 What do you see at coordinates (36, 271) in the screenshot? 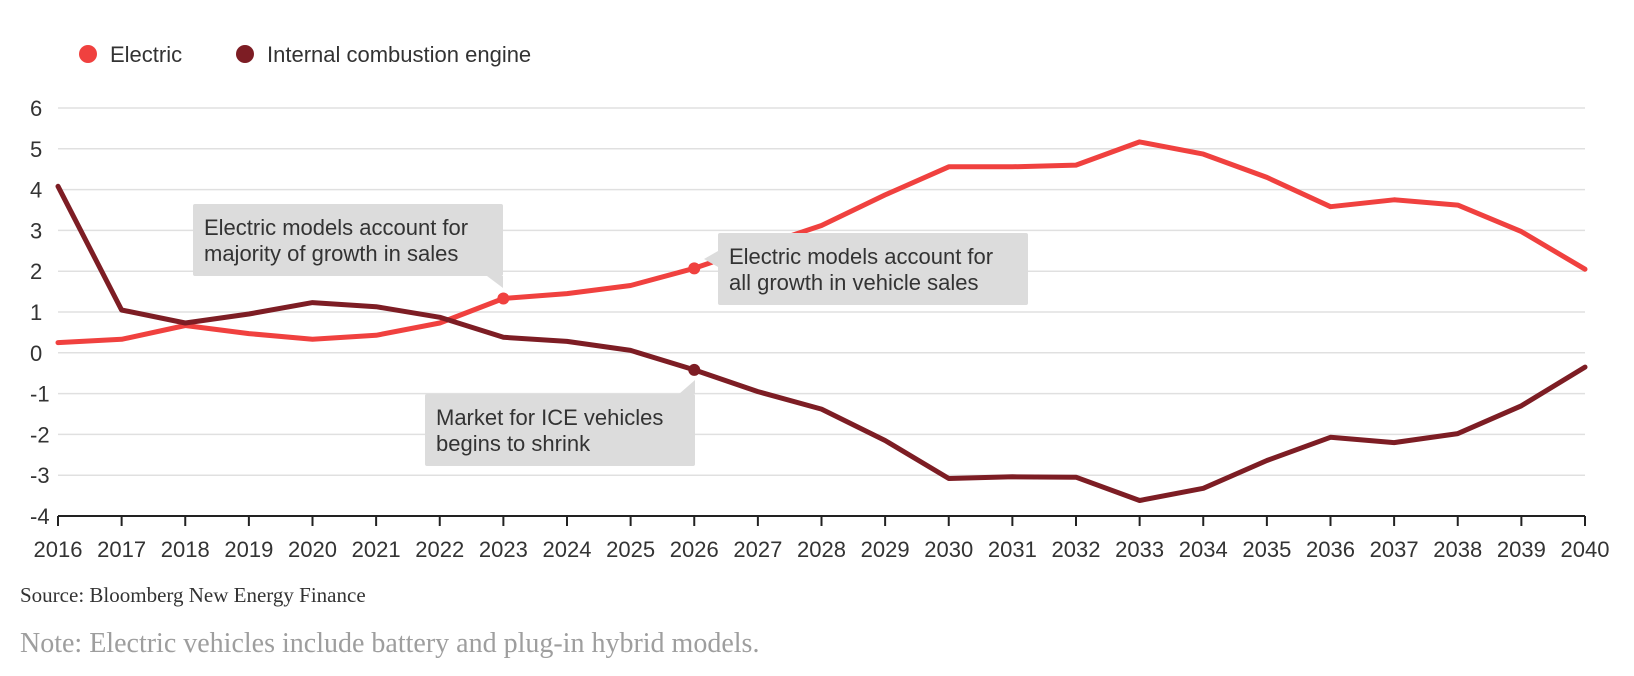
I see `y-tick-label: 2` at bounding box center [36, 271].